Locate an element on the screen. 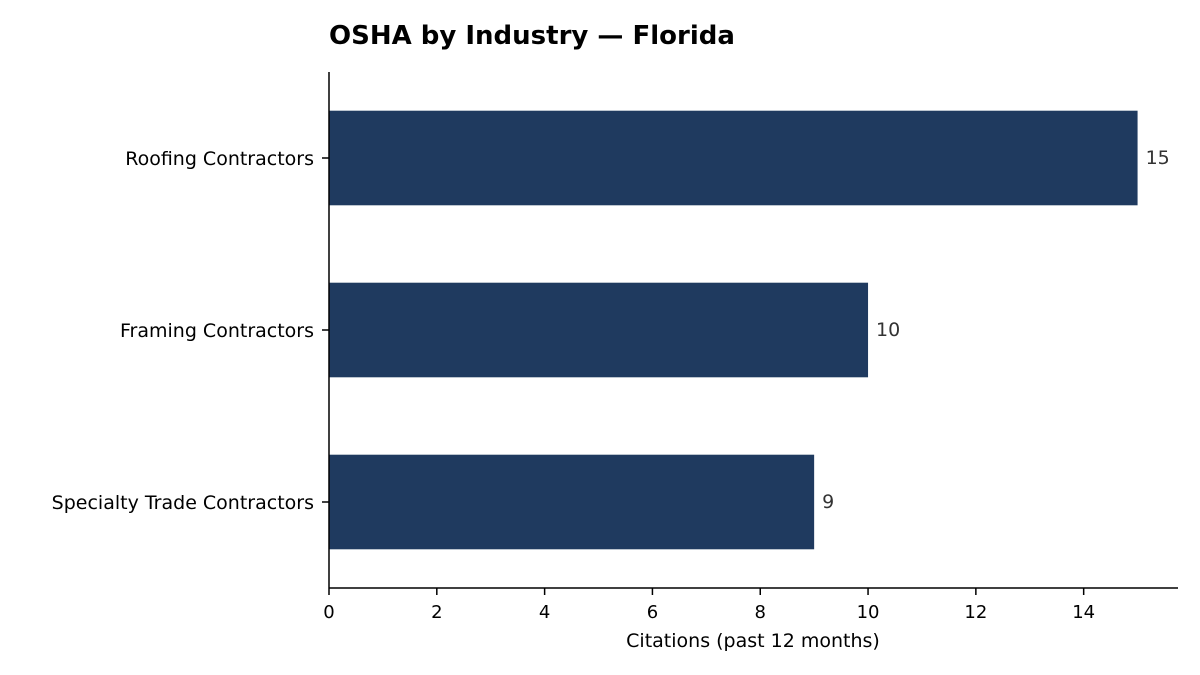 This screenshot has width=1200, height=675. x-tick-label: 6 is located at coordinates (652, 612).